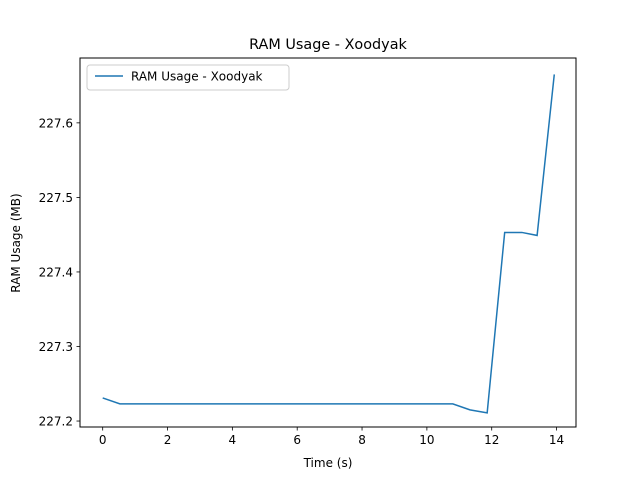 The image size is (640, 480). What do you see at coordinates (328, 463) in the screenshot?
I see `x-axis-label: Time (s)` at bounding box center [328, 463].